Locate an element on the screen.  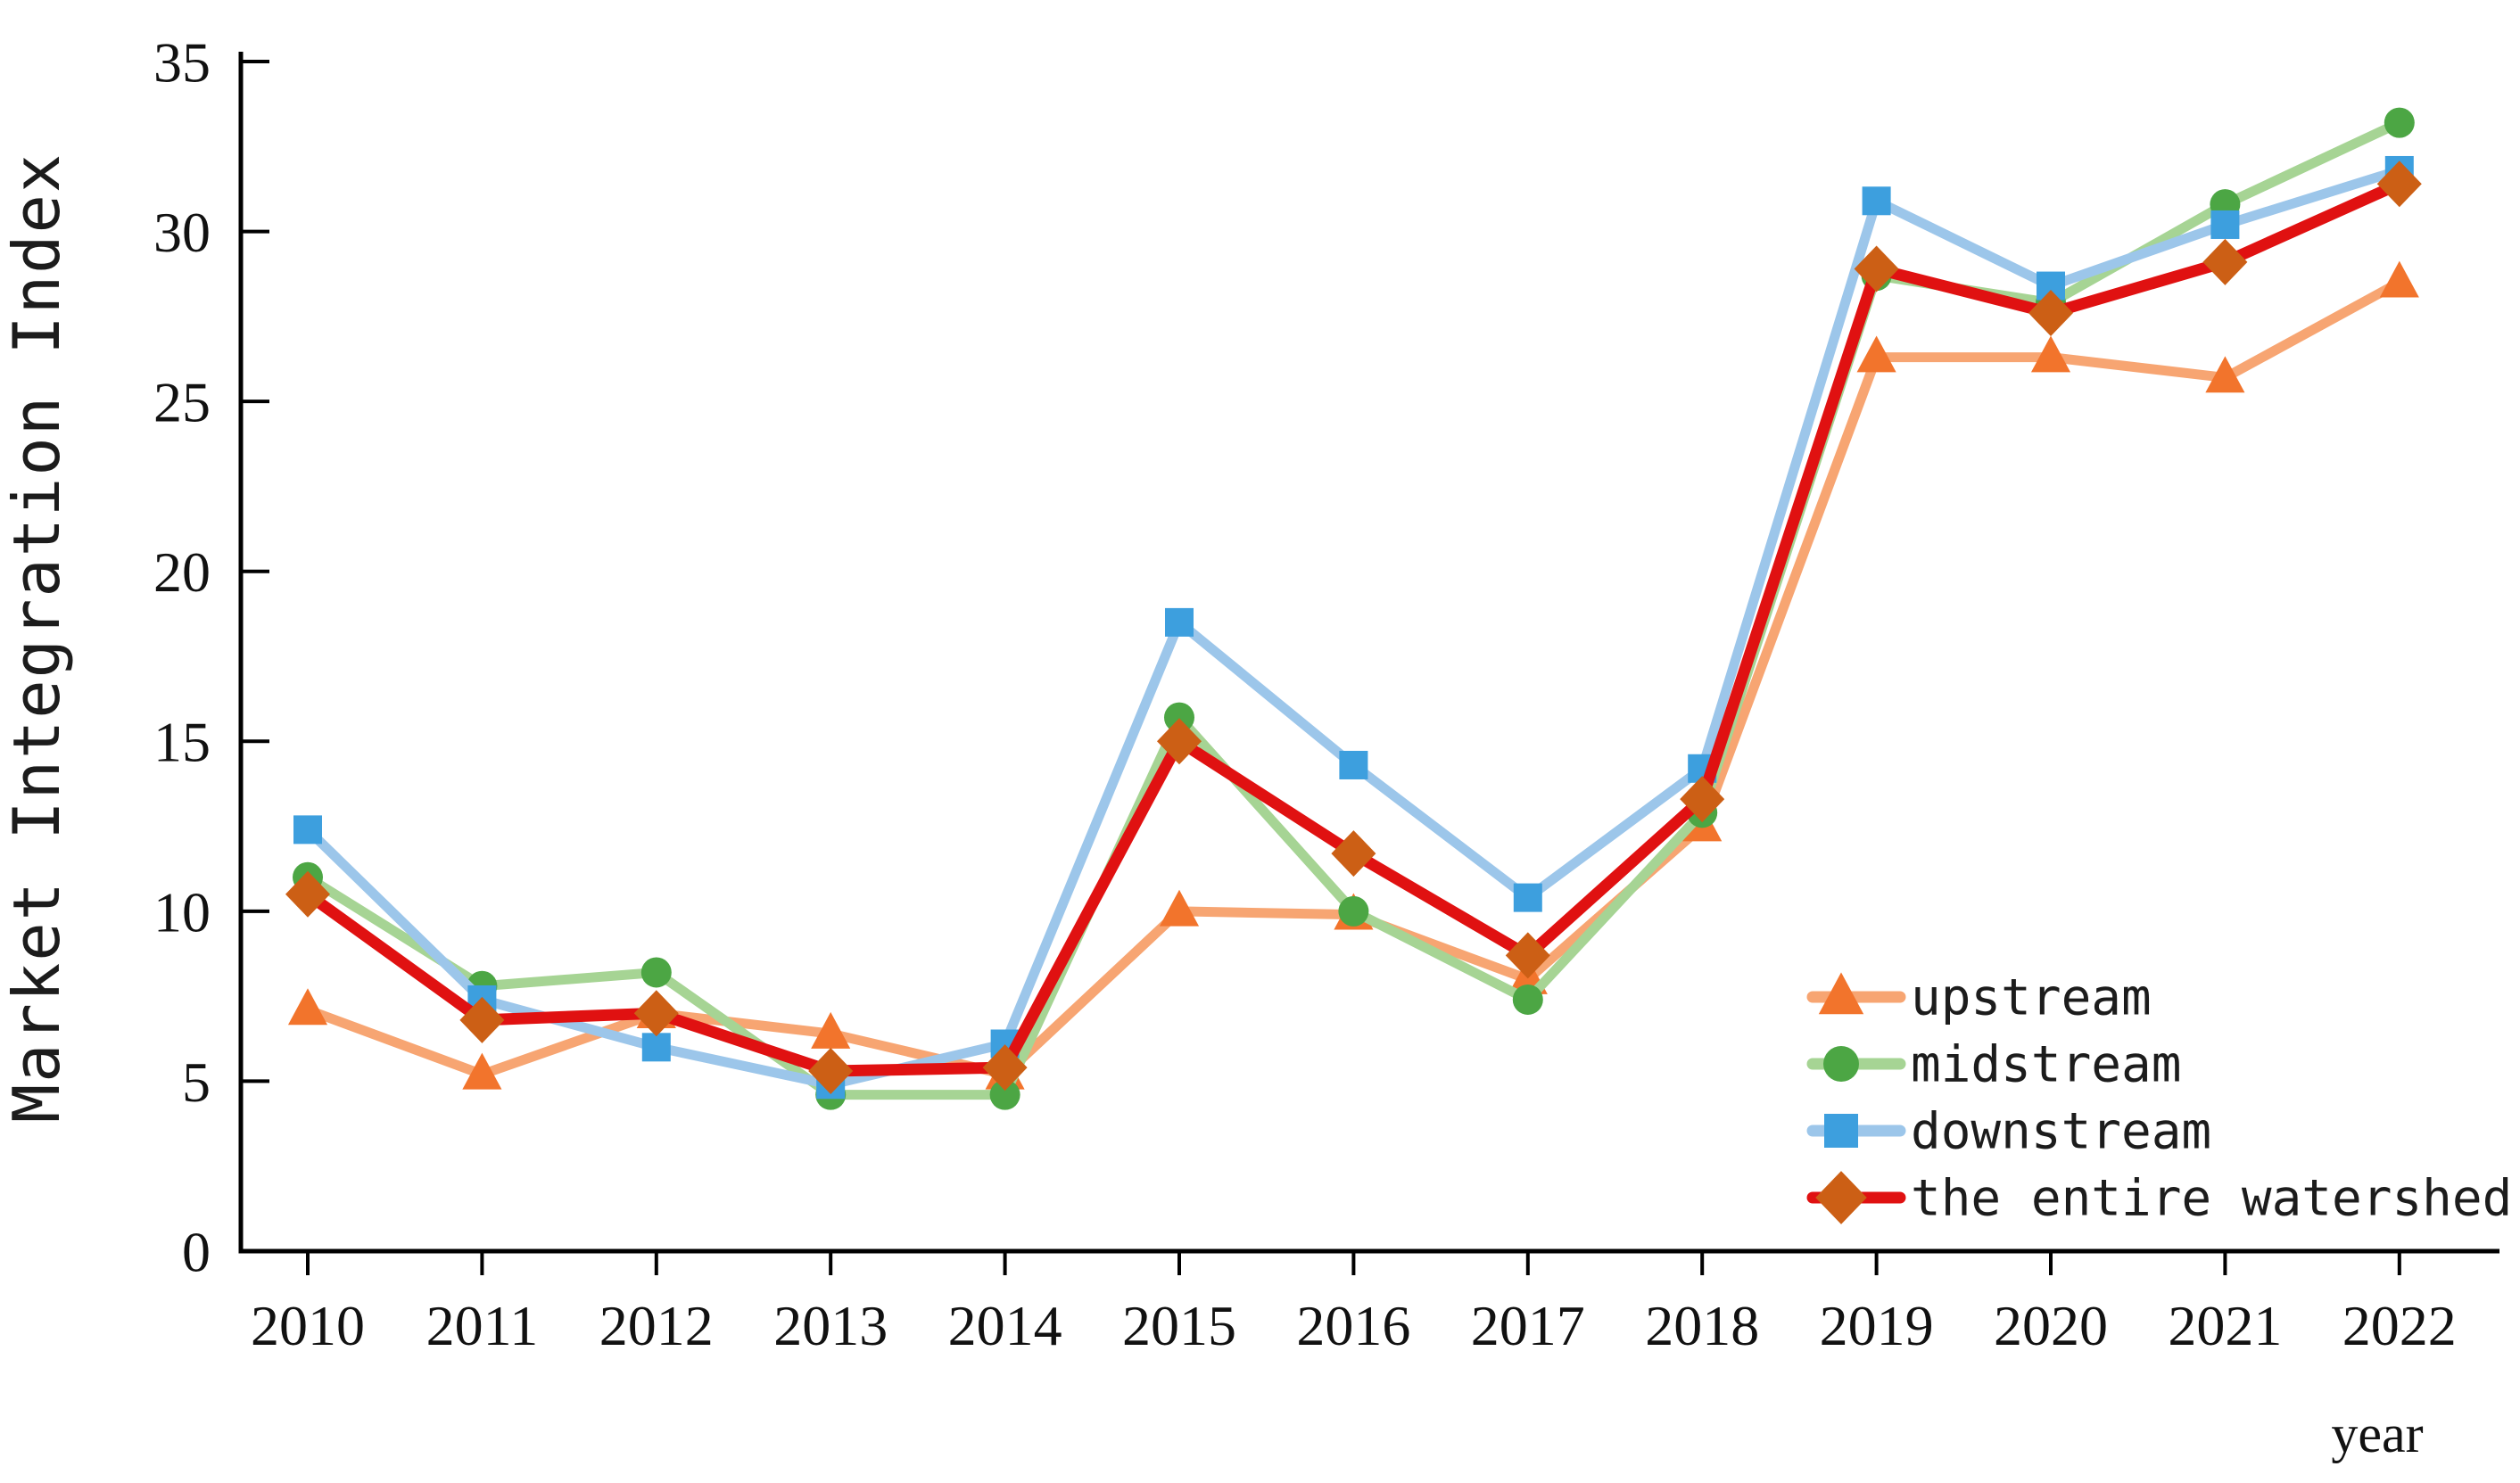
y-tick-label: 35 is located at coordinates (182, 62).